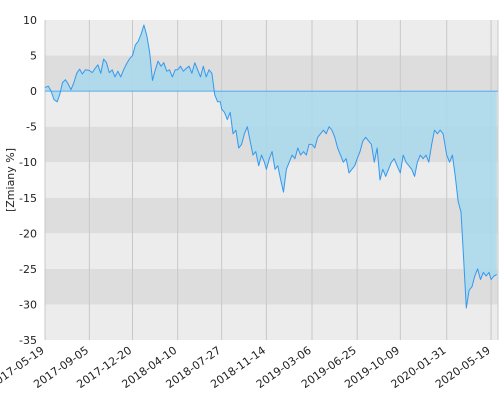 The height and width of the screenshot is (400, 500). I want to click on y-tick-label: 0, so click(33, 91).